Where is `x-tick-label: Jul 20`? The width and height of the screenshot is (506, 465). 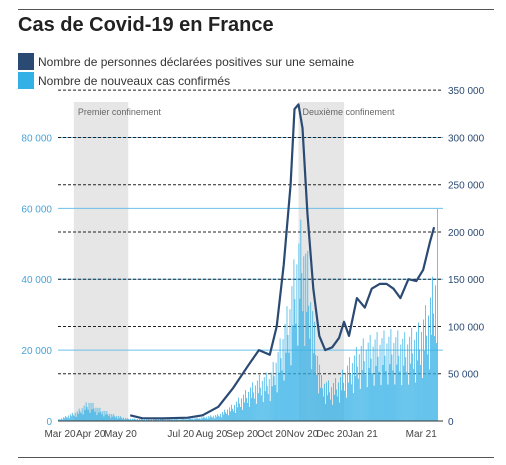
x-tick-label: Jul 20 is located at coordinates (180, 434).